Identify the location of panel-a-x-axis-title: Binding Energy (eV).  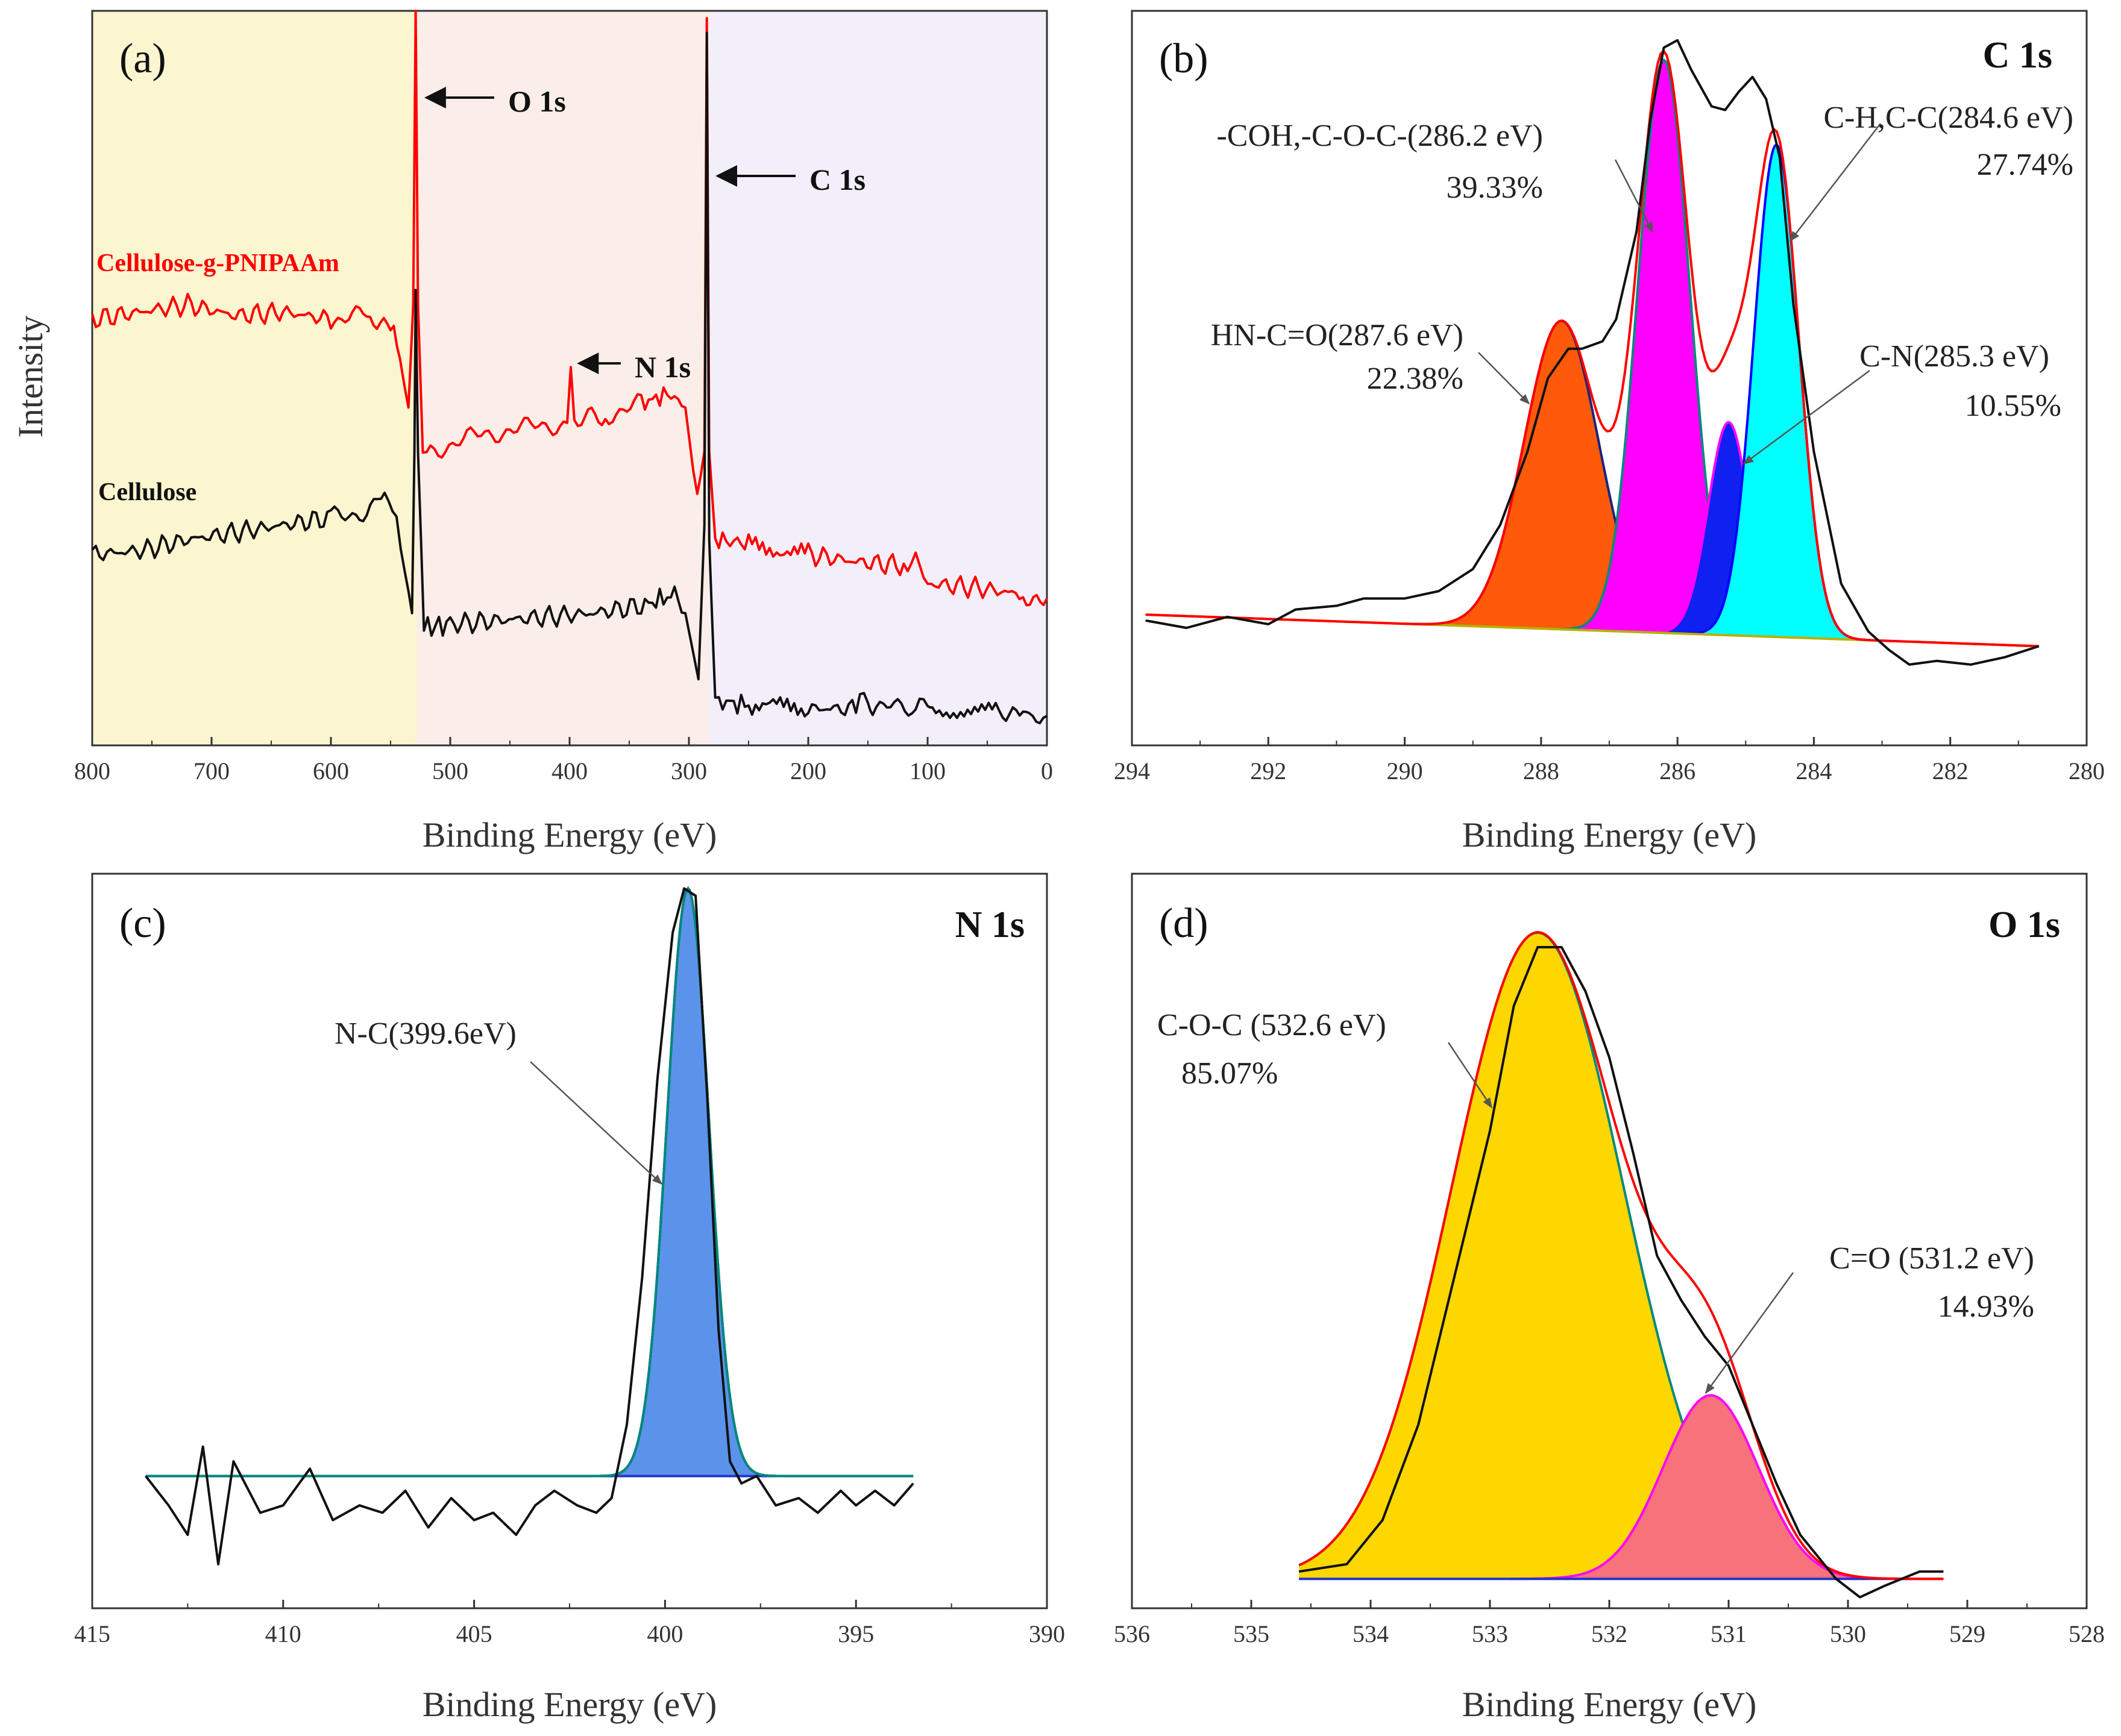
(570, 834).